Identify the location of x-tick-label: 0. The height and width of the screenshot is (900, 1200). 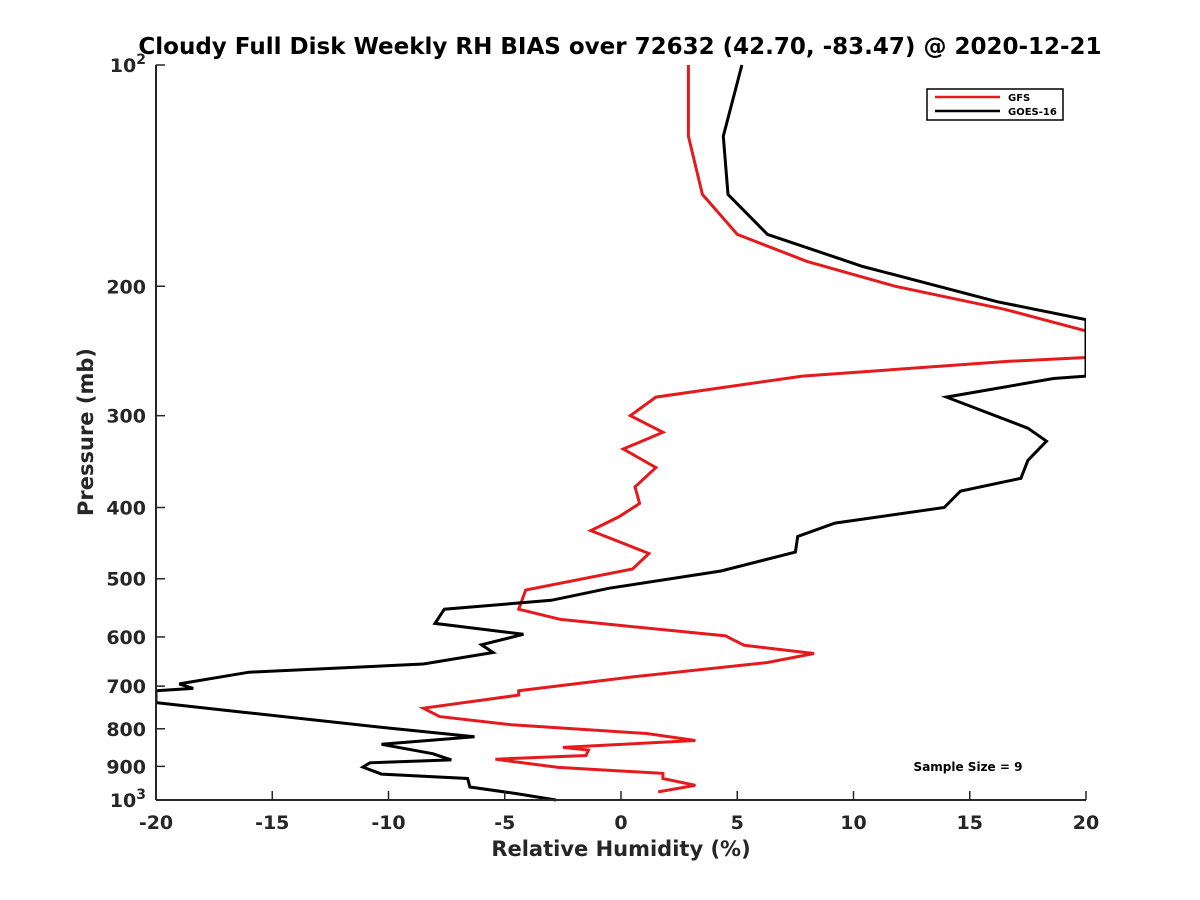
(620, 823).